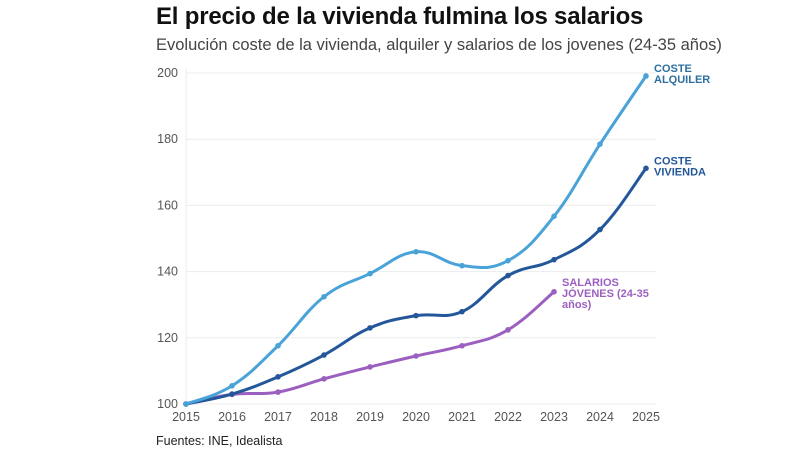  What do you see at coordinates (673, 69) in the screenshot?
I see `series-label-coste-alquiler: COSTE` at bounding box center [673, 69].